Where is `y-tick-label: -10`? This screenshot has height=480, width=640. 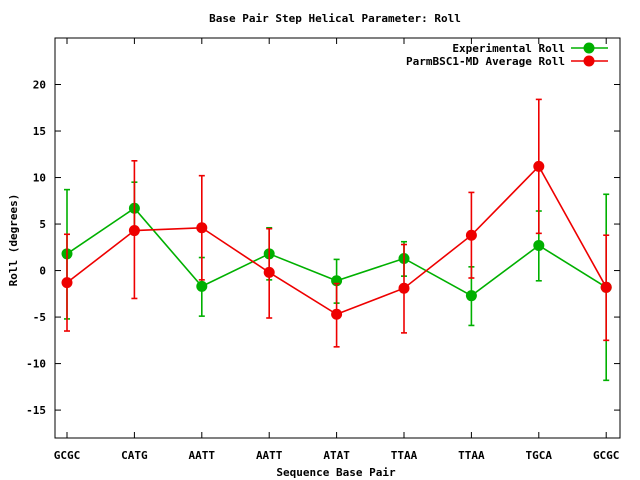
y-tick-label: -10 is located at coordinates (36, 364).